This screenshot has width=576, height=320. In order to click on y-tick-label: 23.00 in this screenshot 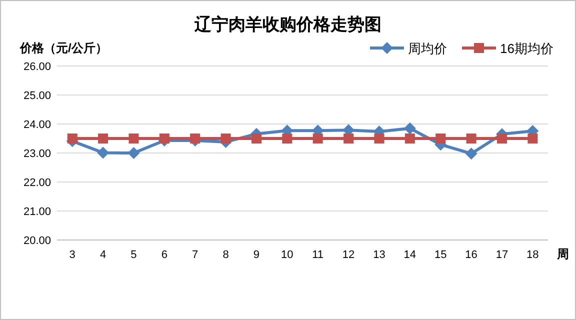, I will do `click(37, 154)`.